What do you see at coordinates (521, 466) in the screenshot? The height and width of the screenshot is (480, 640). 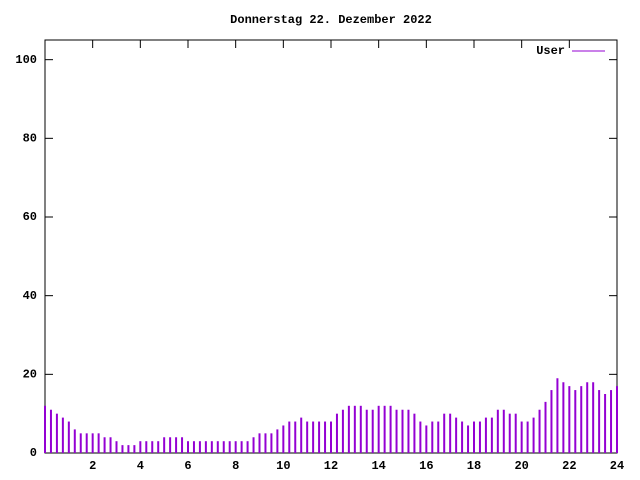 I see `x-tick-label: 20` at bounding box center [521, 466].